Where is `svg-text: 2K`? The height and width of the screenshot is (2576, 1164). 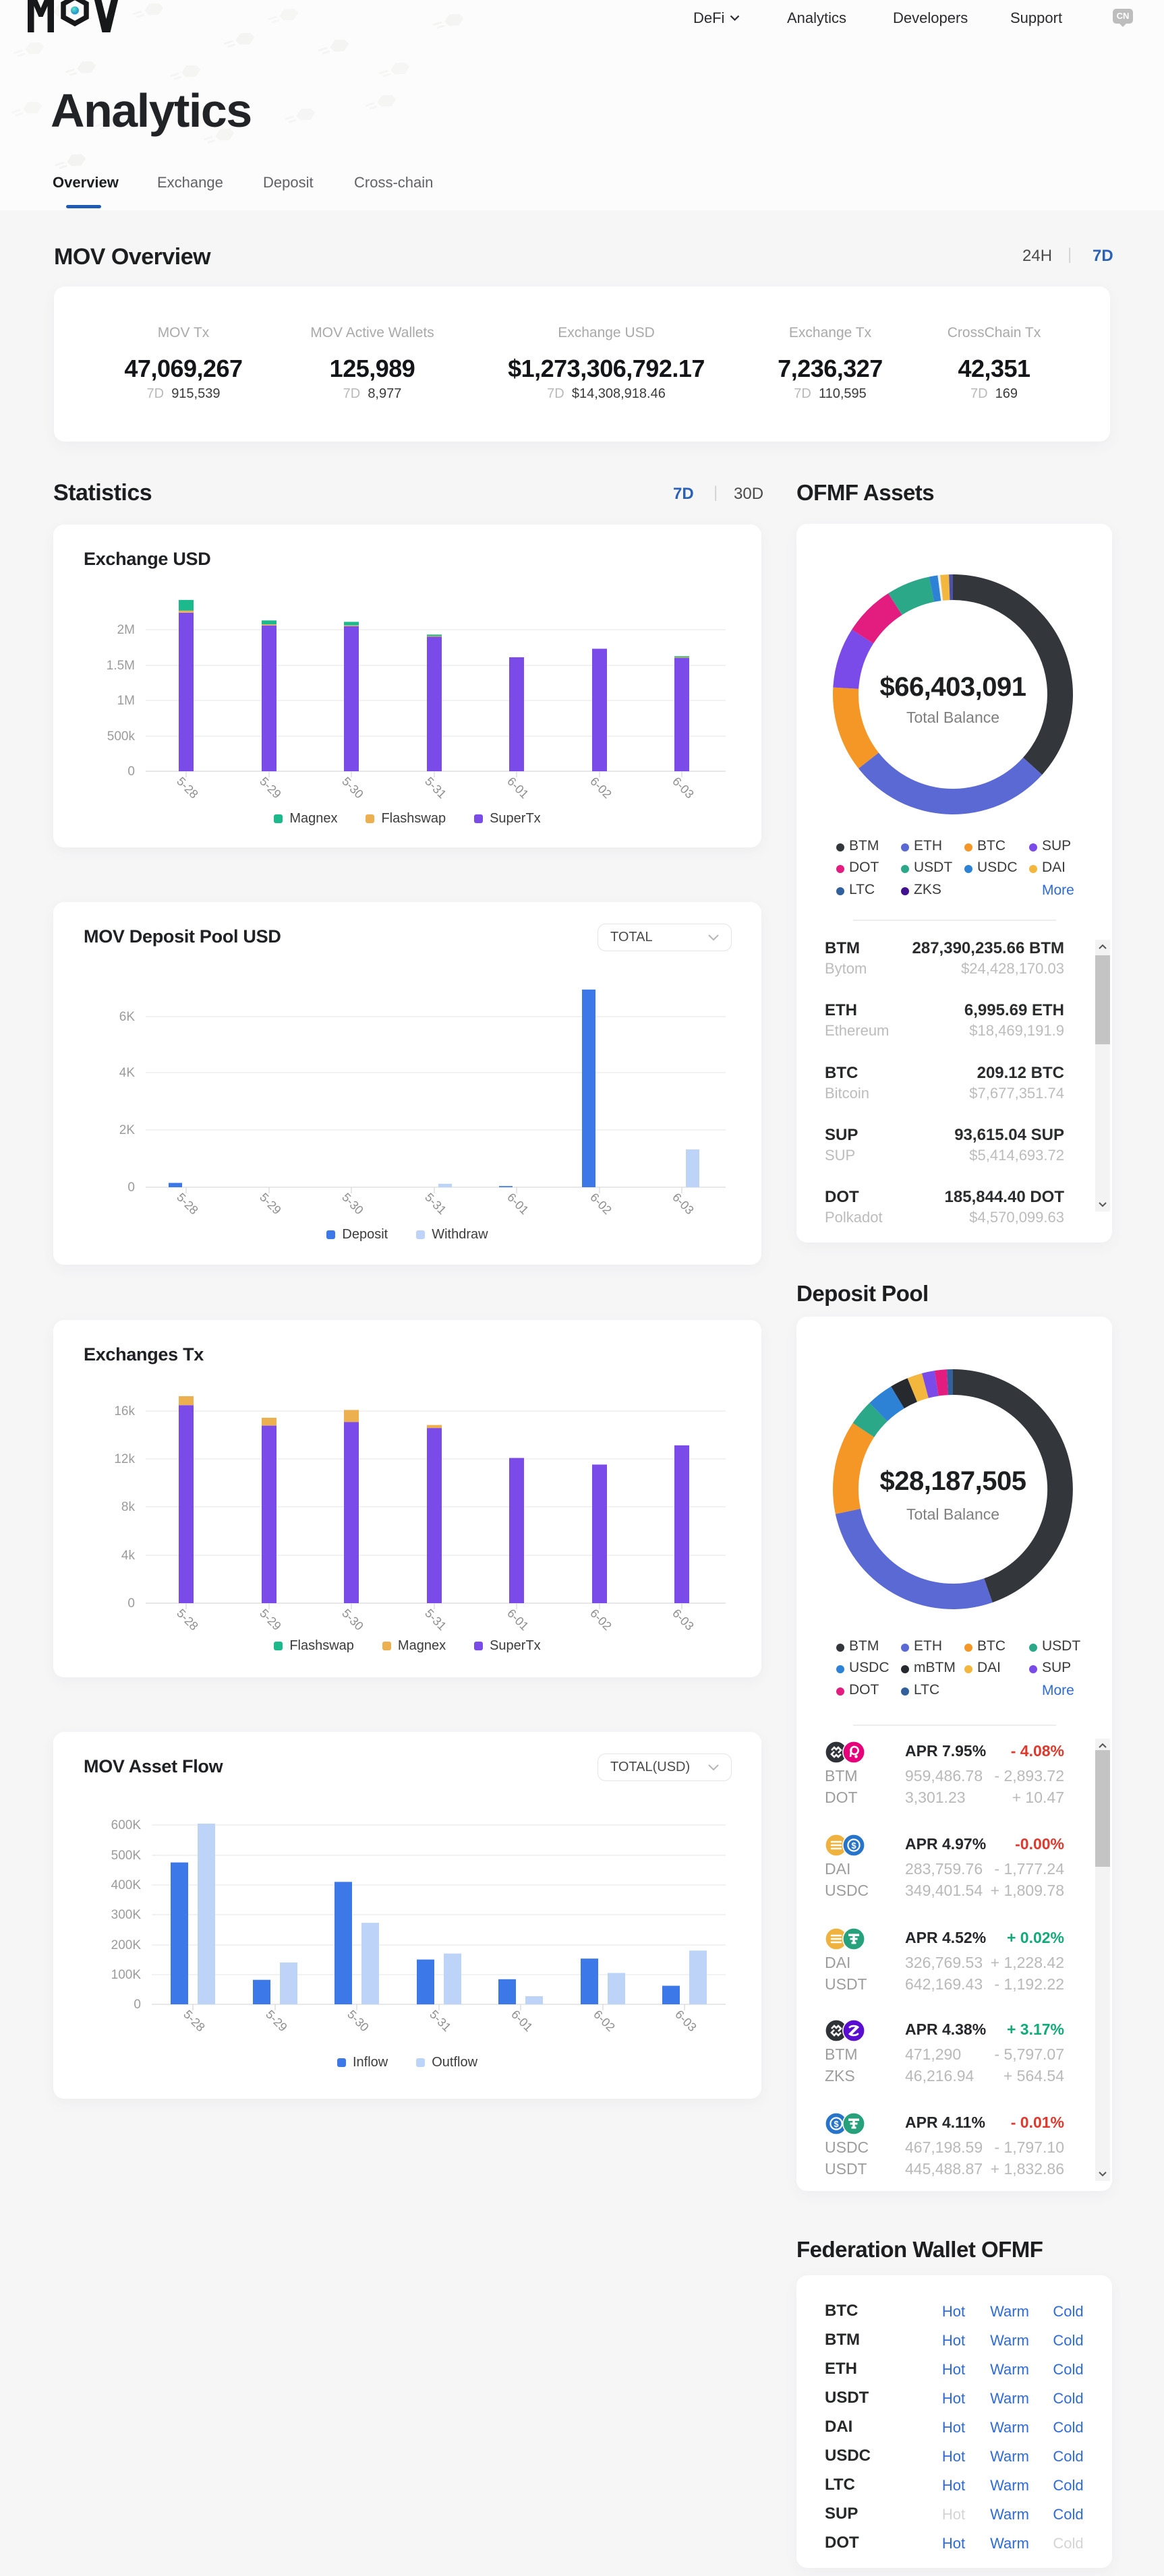
svg-text: 2K is located at coordinates (127, 1130).